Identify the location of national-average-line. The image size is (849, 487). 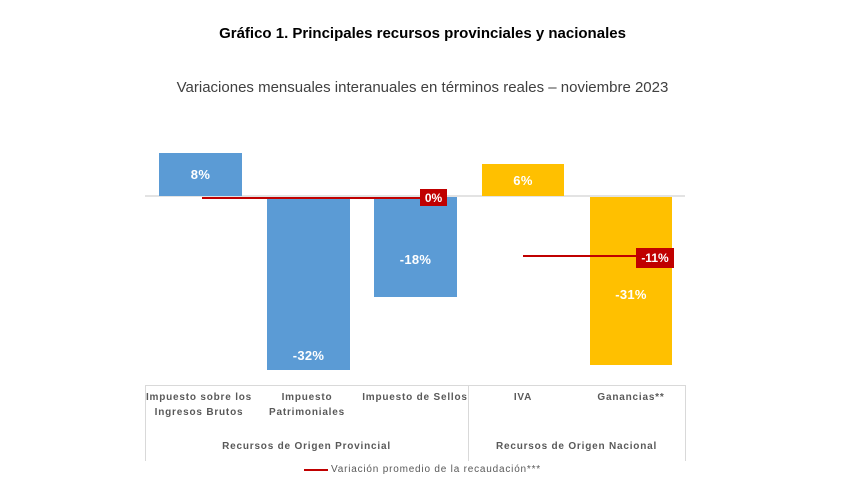
(579, 256).